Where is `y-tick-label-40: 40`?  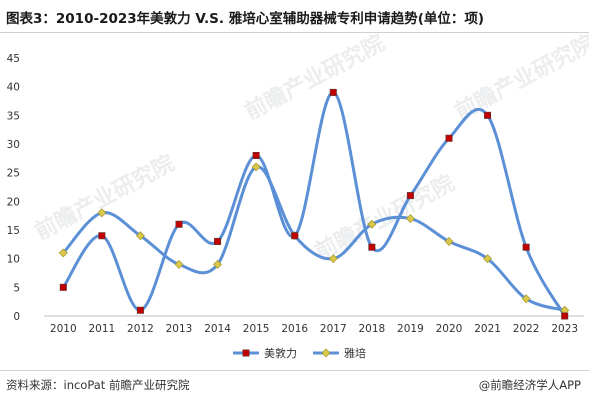
y-tick-label-40: 40 is located at coordinates (13, 88).